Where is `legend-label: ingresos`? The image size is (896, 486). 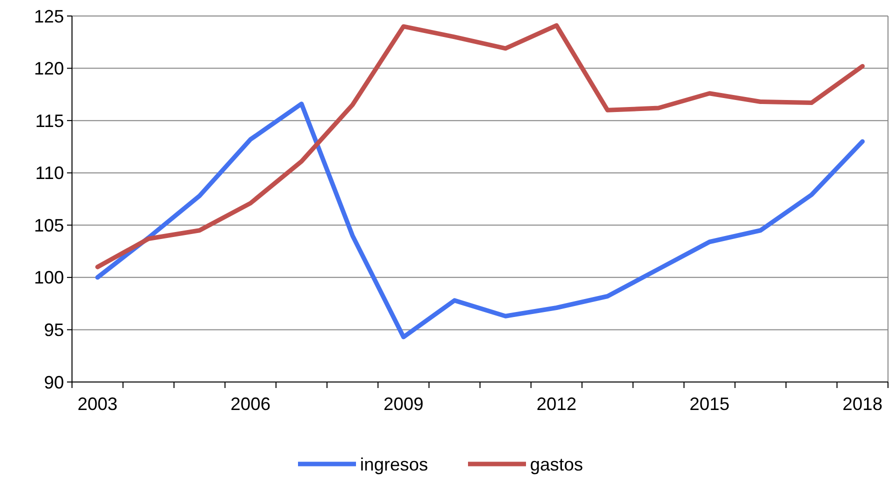 legend-label: ingresos is located at coordinates (394, 464).